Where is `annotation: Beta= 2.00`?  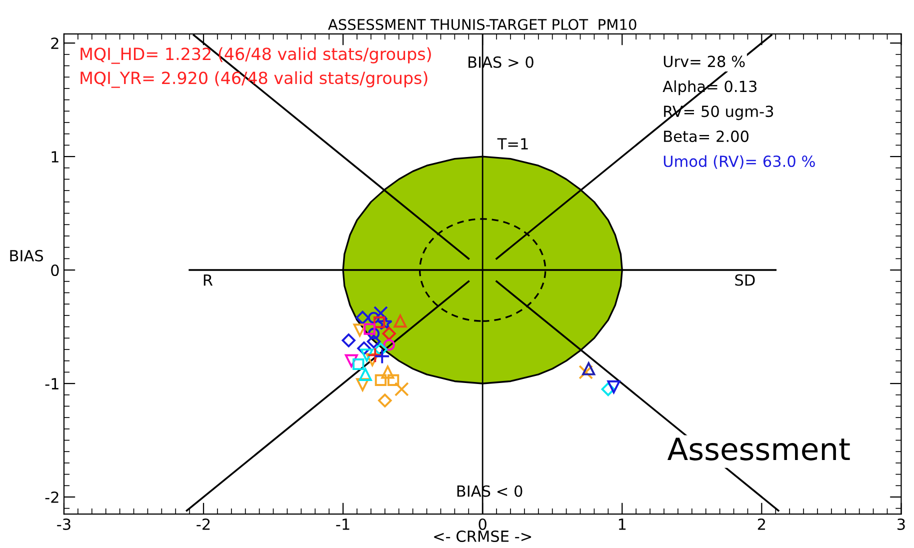
annotation: Beta= 2.00 is located at coordinates (706, 136).